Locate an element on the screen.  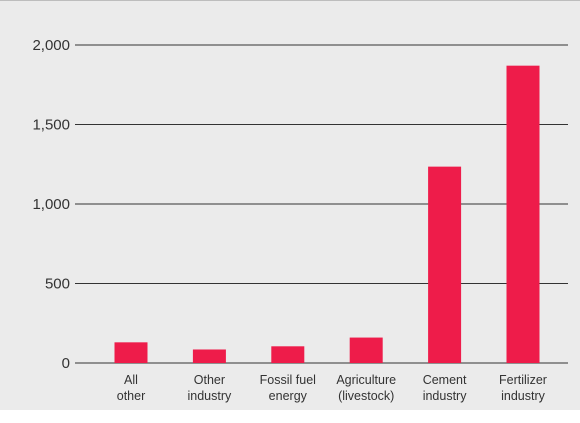
category-label: All other is located at coordinates (131, 388).